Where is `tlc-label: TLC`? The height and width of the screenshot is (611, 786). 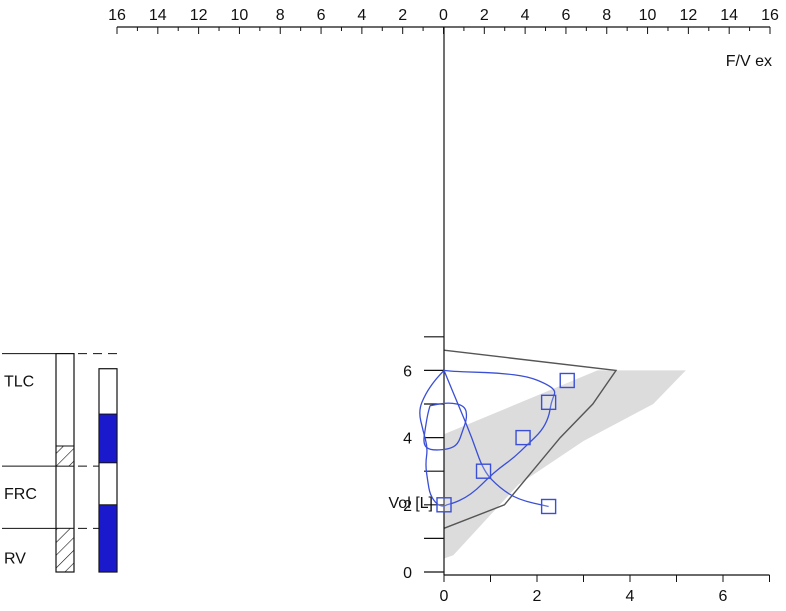 tlc-label: TLC is located at coordinates (19, 382).